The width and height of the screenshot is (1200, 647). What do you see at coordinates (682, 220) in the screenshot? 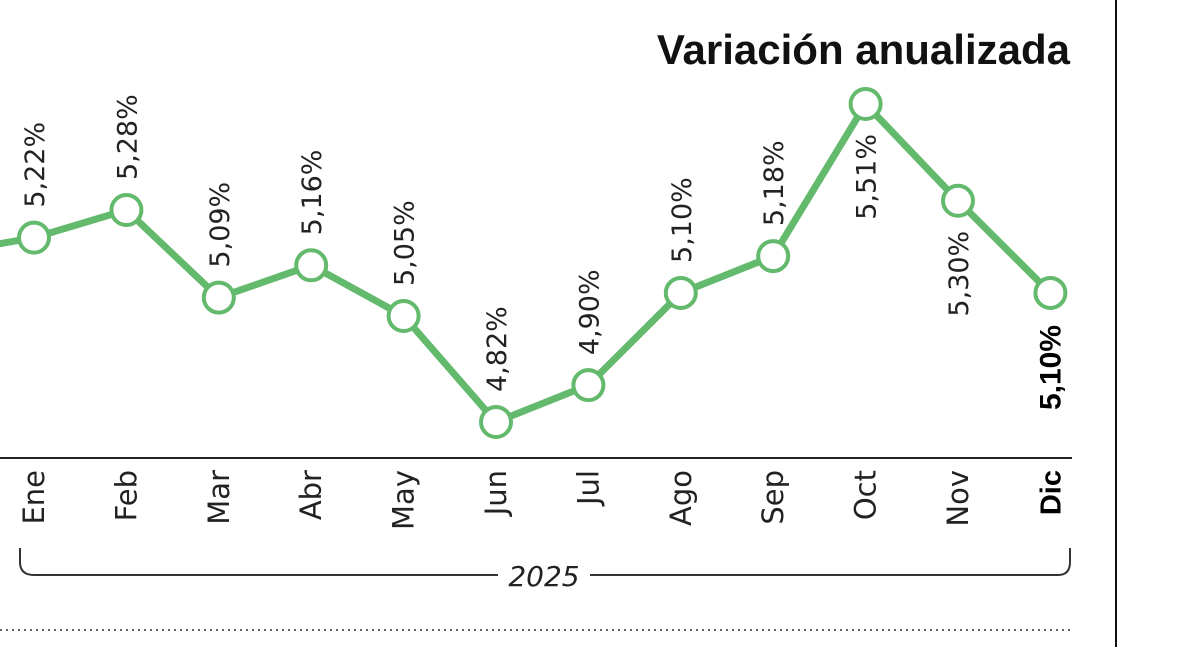
I see `value-label-ago: 5,10%` at bounding box center [682, 220].